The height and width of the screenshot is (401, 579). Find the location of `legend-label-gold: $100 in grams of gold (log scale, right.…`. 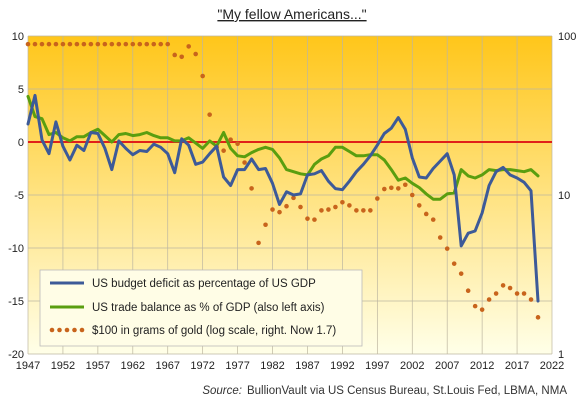

legend-label-gold: $100 in grams of gold (log scale, right.… is located at coordinates (214, 331).